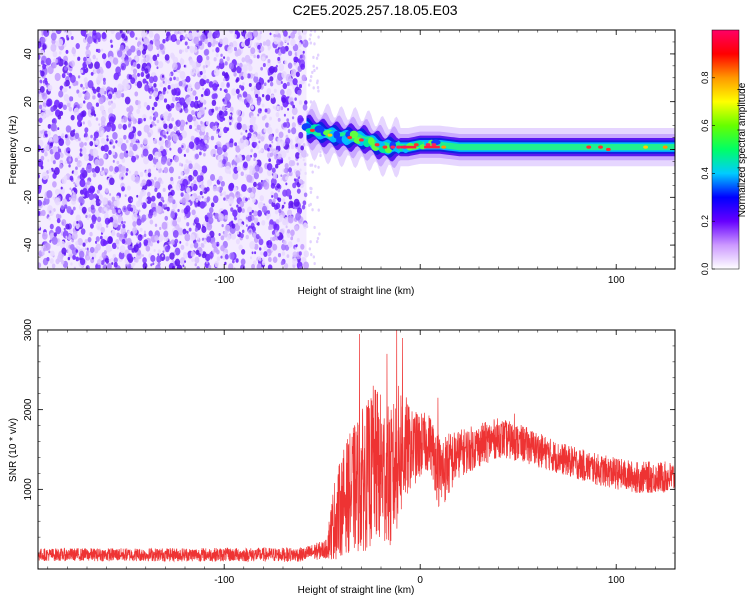  What do you see at coordinates (28, 197) in the screenshot?
I see `y-tick-label: -20` at bounding box center [28, 197].